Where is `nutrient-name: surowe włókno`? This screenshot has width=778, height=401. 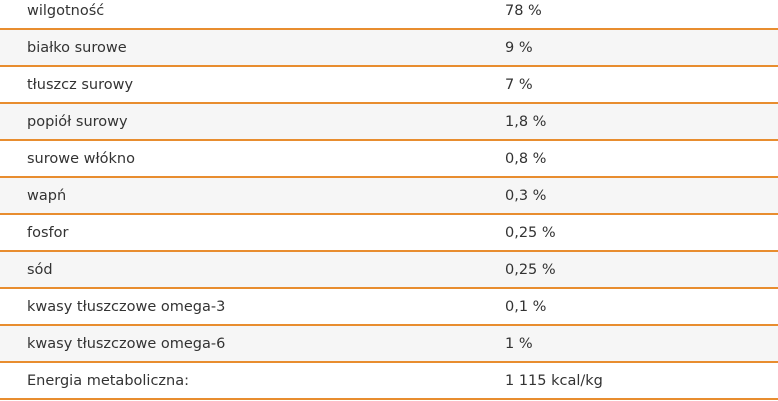
nutrient-name: surowe włókno is located at coordinates (252, 159).